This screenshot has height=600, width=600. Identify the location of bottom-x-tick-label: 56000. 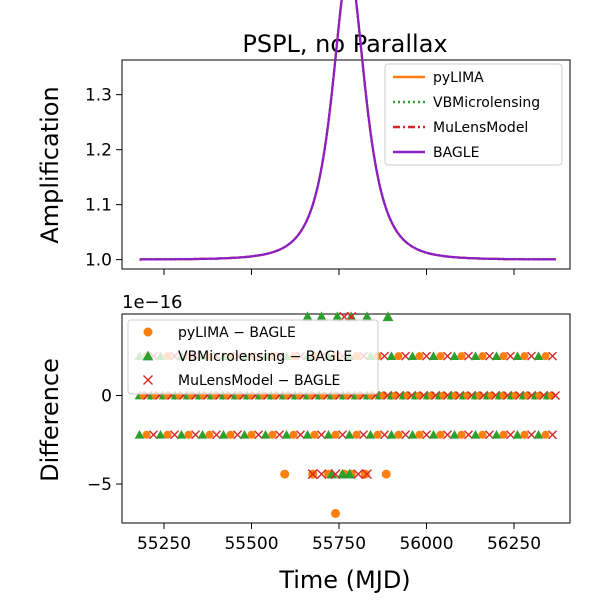
(426, 544).